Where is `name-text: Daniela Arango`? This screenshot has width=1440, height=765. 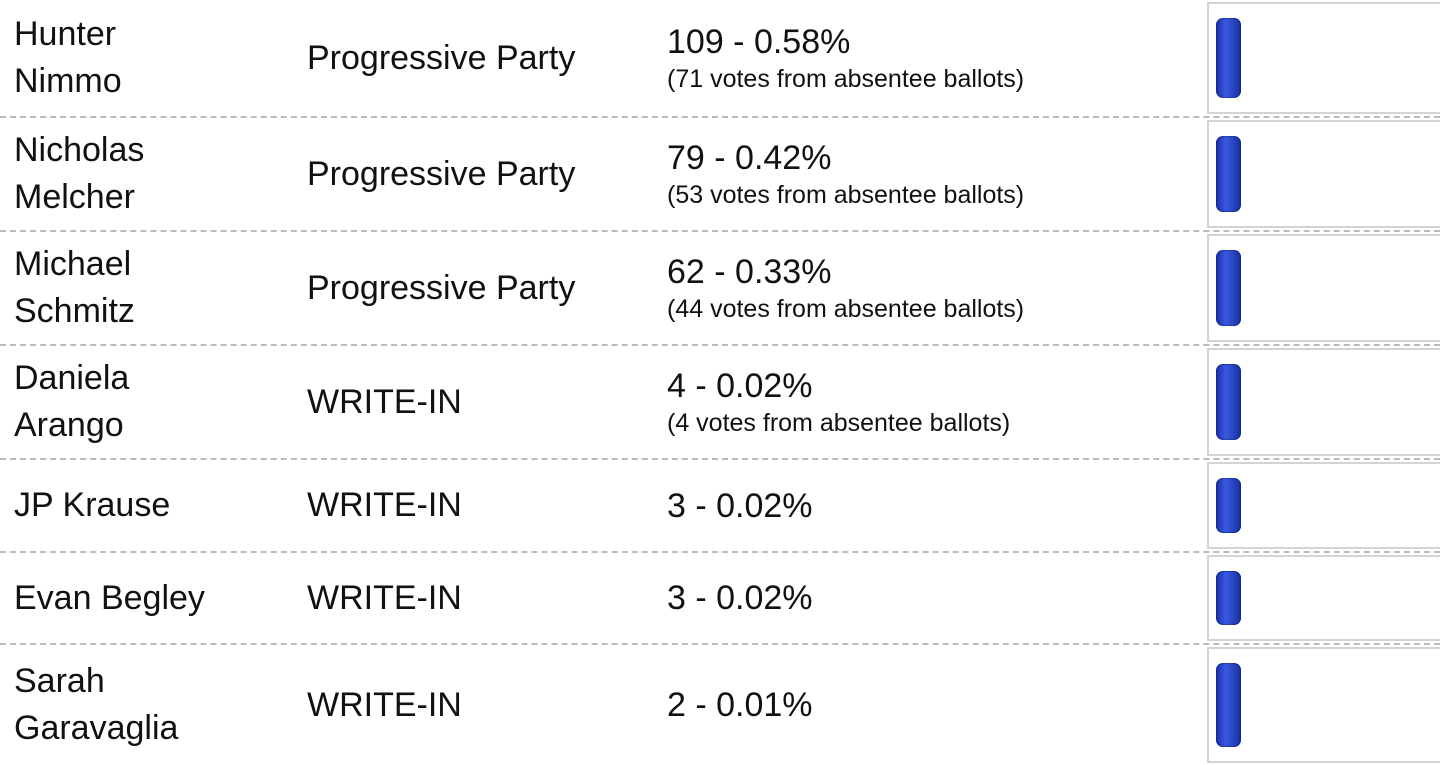 name-text: Daniela Arango is located at coordinates (72, 401).